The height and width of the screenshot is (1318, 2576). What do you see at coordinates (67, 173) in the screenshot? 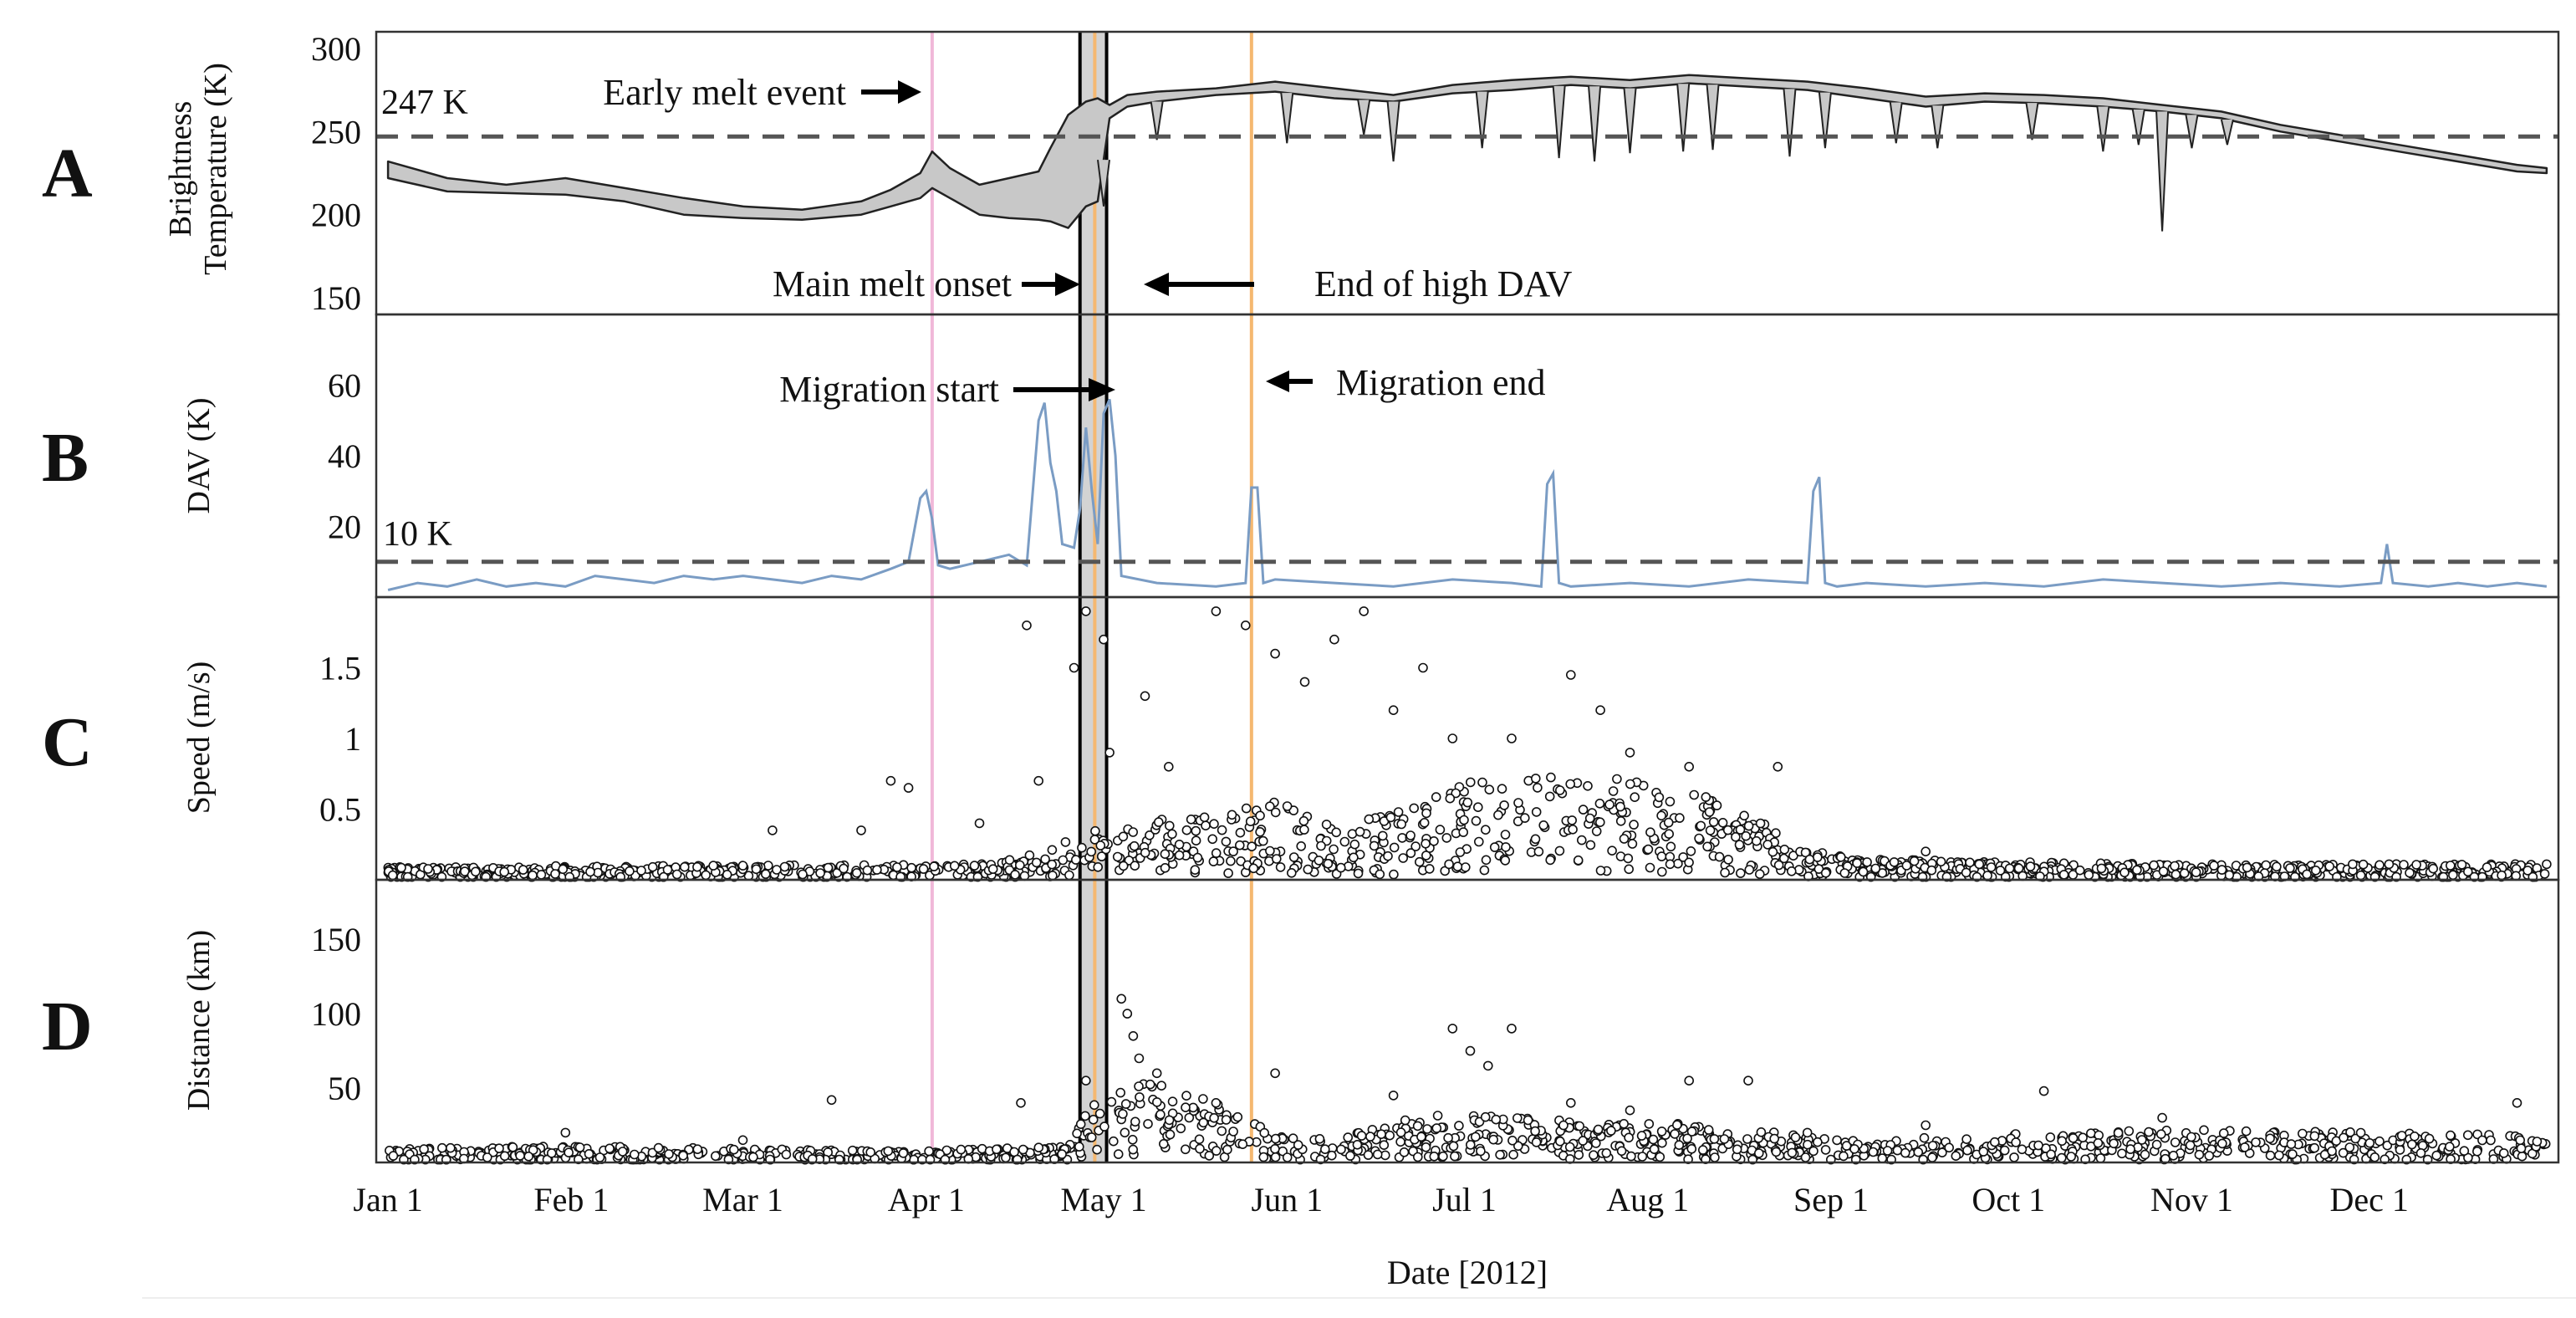
I see `panel-letter-a: A` at bounding box center [67, 173].